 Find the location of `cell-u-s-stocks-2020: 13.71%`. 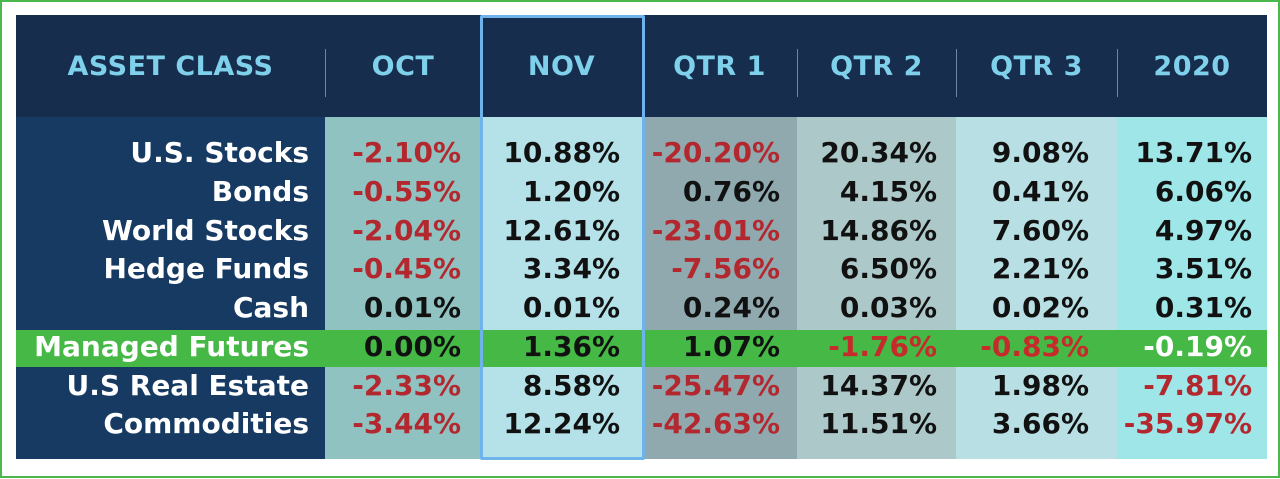

cell-u-s-stocks-2020: 13.71% is located at coordinates (1193, 152).